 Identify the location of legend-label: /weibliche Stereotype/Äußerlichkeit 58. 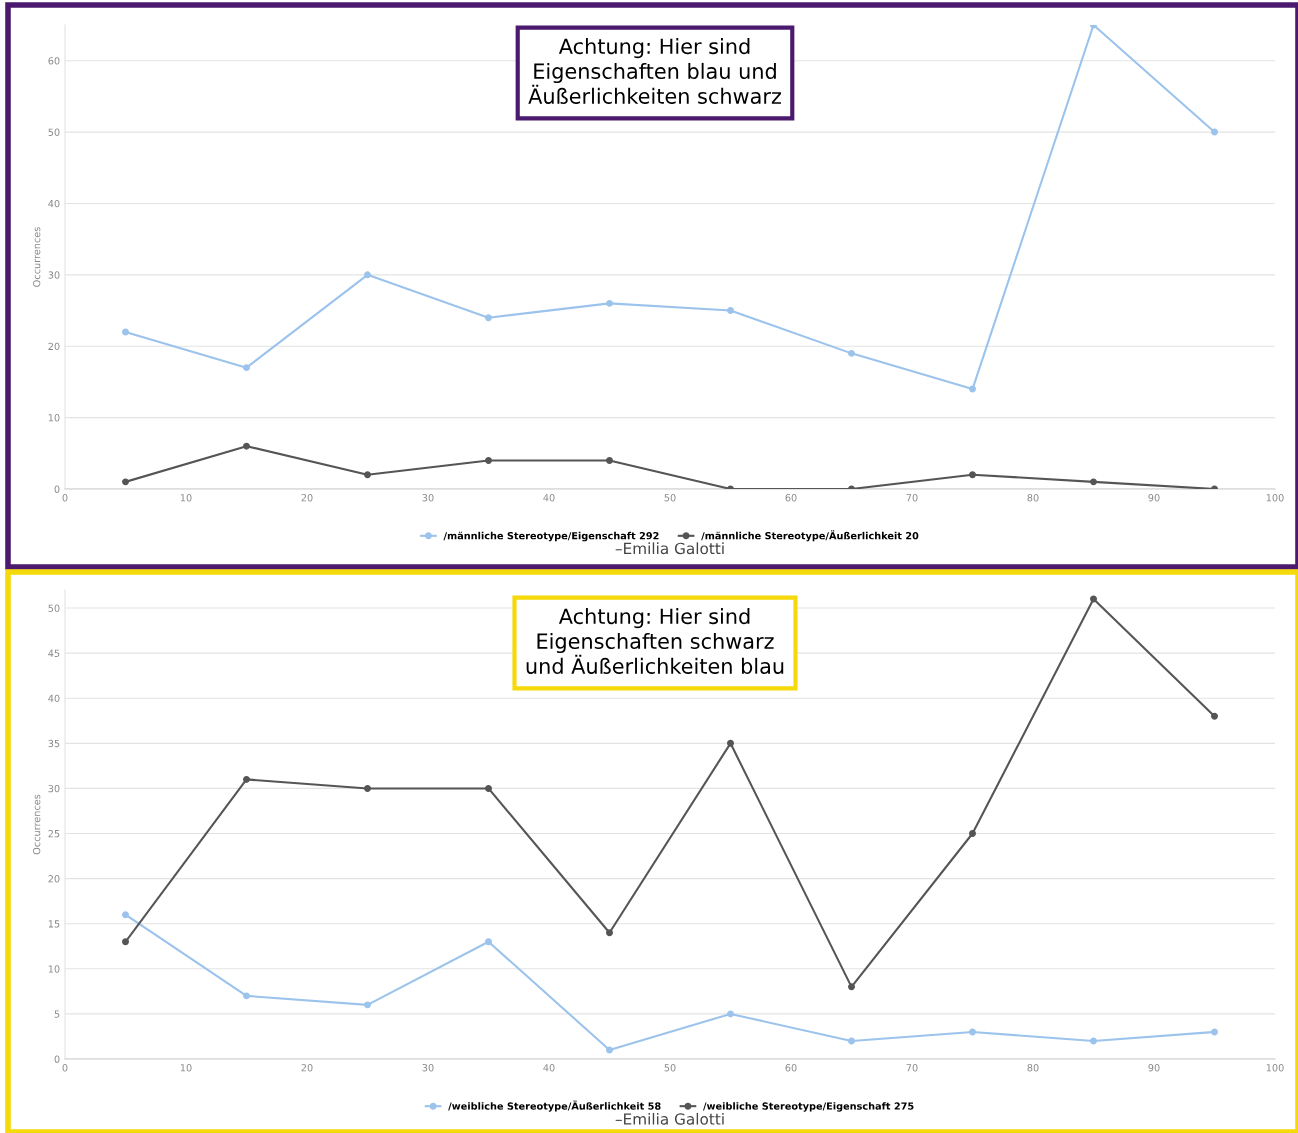
(554, 1106).